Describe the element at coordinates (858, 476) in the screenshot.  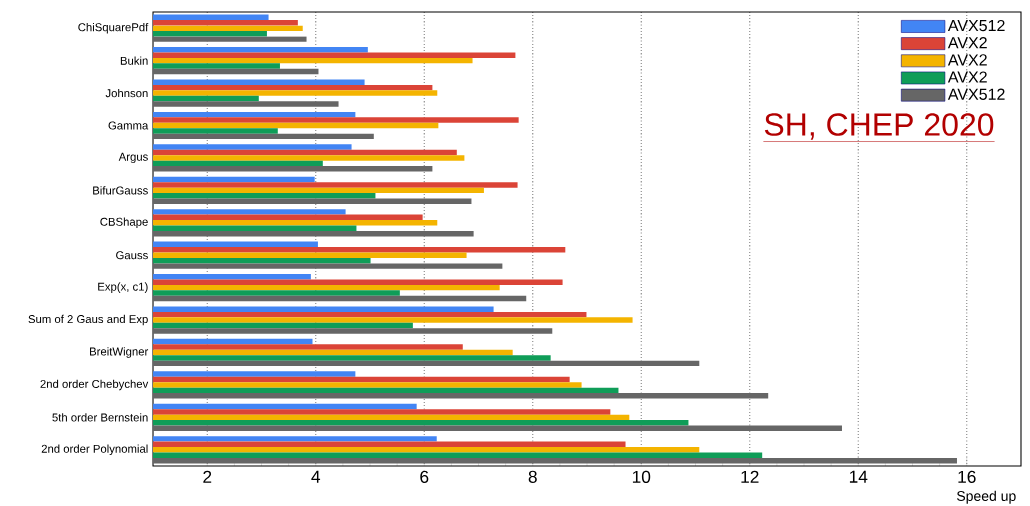
I see `x-tick-label: 14` at that location.